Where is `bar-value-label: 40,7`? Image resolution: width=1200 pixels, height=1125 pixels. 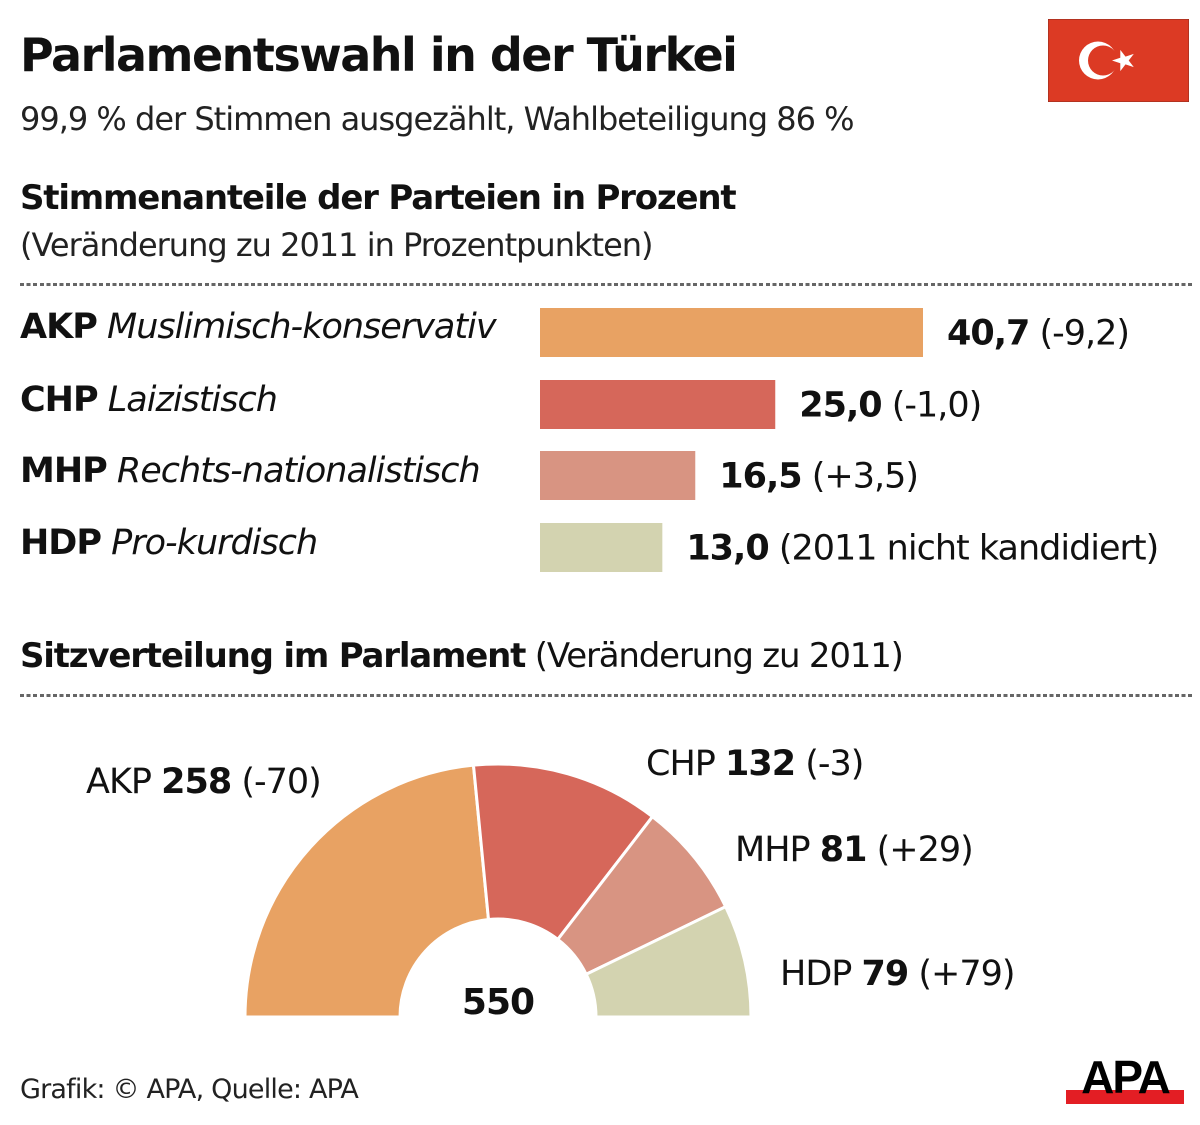 bar-value-label: 40,7 is located at coordinates (988, 334).